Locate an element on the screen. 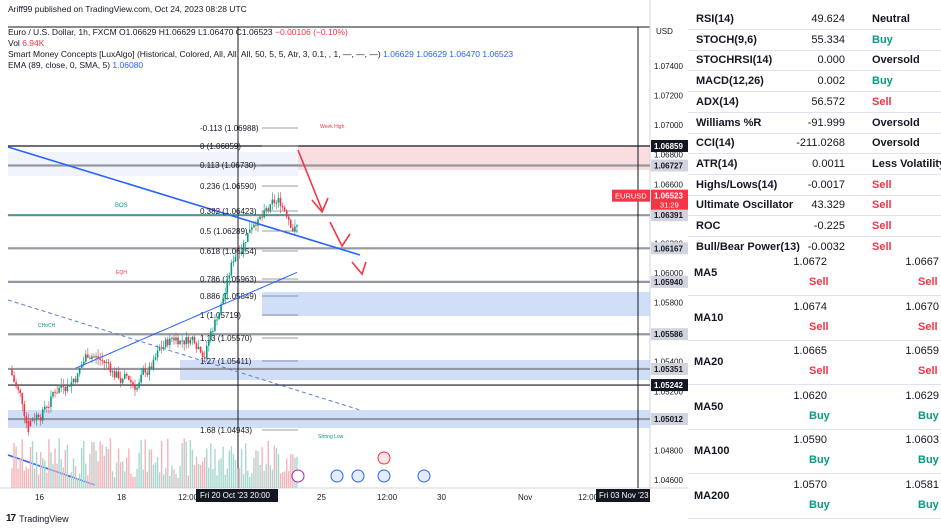  volume-label: Vol is located at coordinates (14, 43).